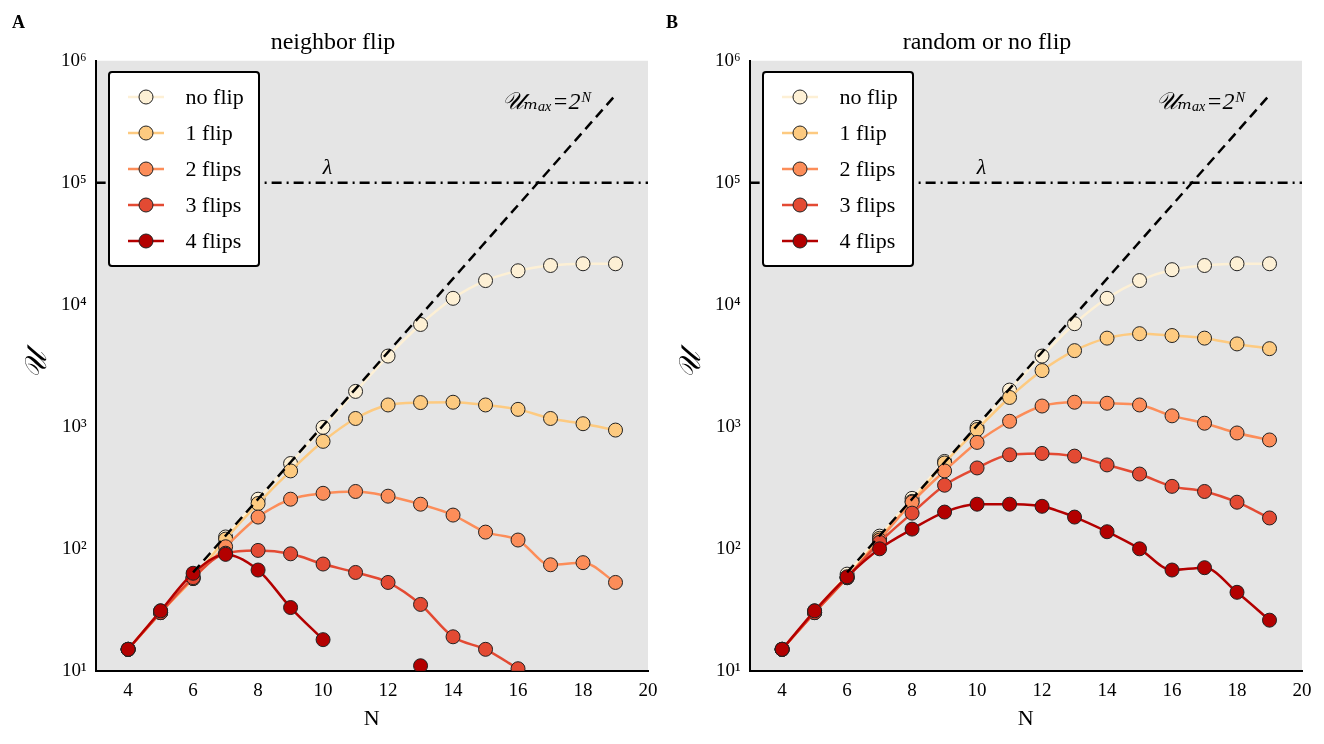 The image size is (1324, 744). Describe the element at coordinates (258, 690) in the screenshot. I see `x-tick-label: 8` at that location.